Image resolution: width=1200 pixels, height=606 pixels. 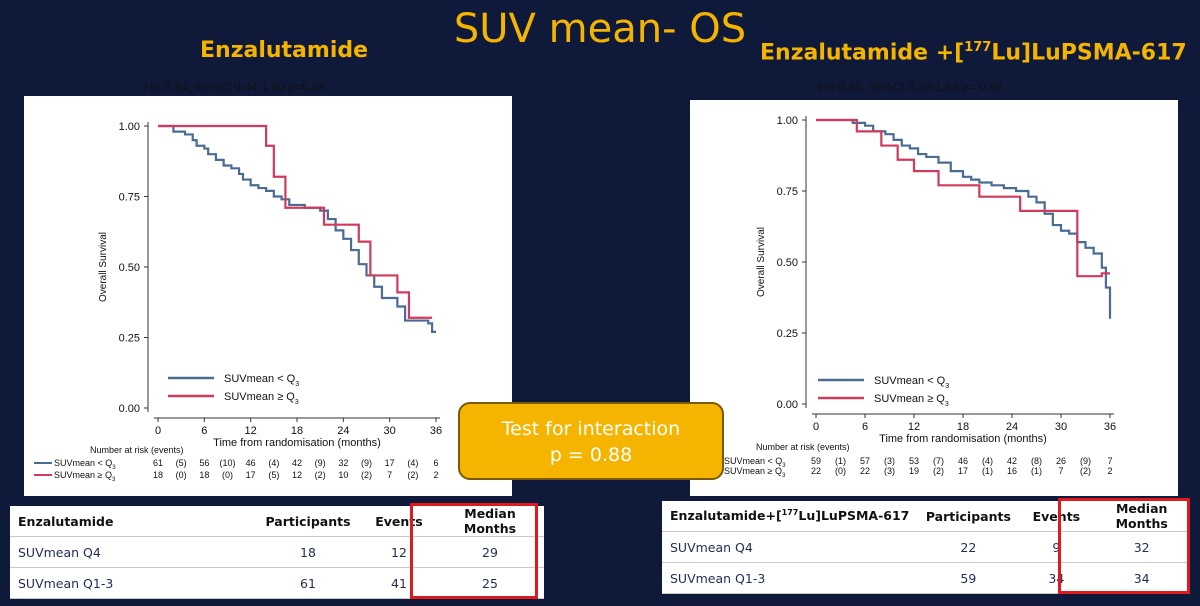 What do you see at coordinates (963, 439) in the screenshot?
I see `x-axis-label: Time from randomisation (months)` at bounding box center [963, 439].